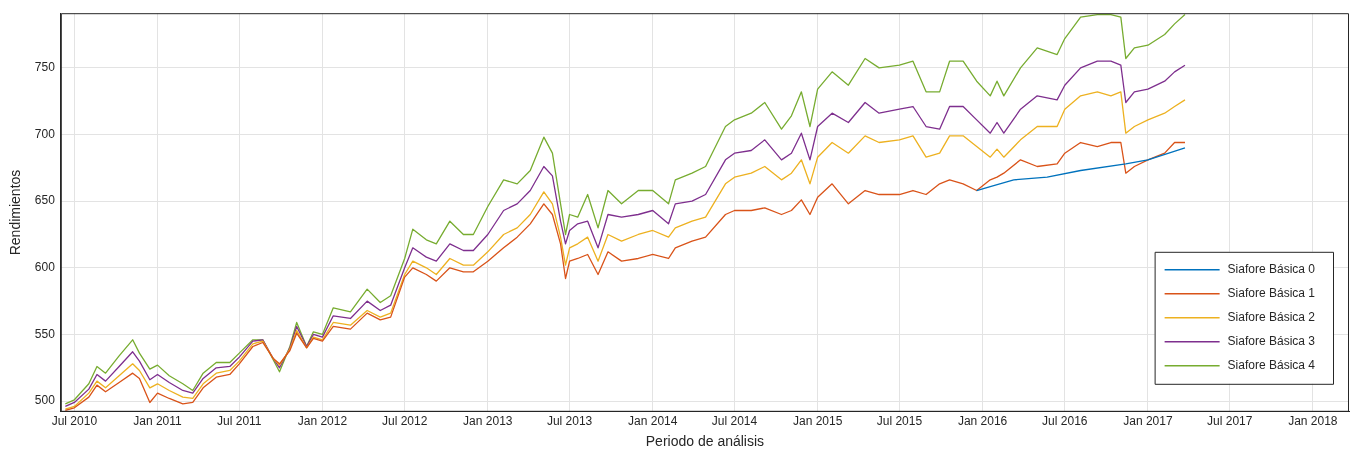 The height and width of the screenshot is (457, 1359). What do you see at coordinates (1148, 421) in the screenshot?
I see `x-tick-label: Jan 2017` at bounding box center [1148, 421].